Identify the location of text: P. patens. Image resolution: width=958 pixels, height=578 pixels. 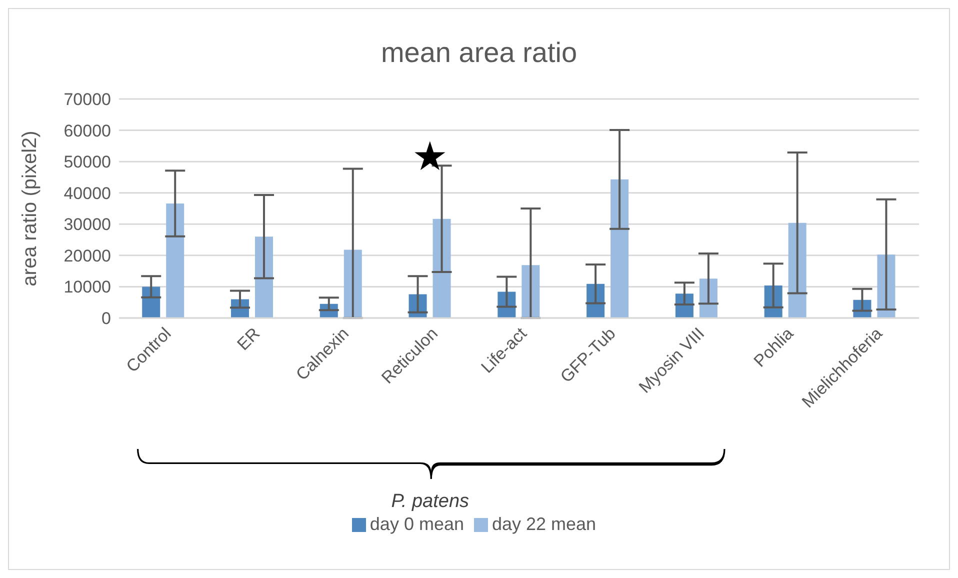
(430, 502).